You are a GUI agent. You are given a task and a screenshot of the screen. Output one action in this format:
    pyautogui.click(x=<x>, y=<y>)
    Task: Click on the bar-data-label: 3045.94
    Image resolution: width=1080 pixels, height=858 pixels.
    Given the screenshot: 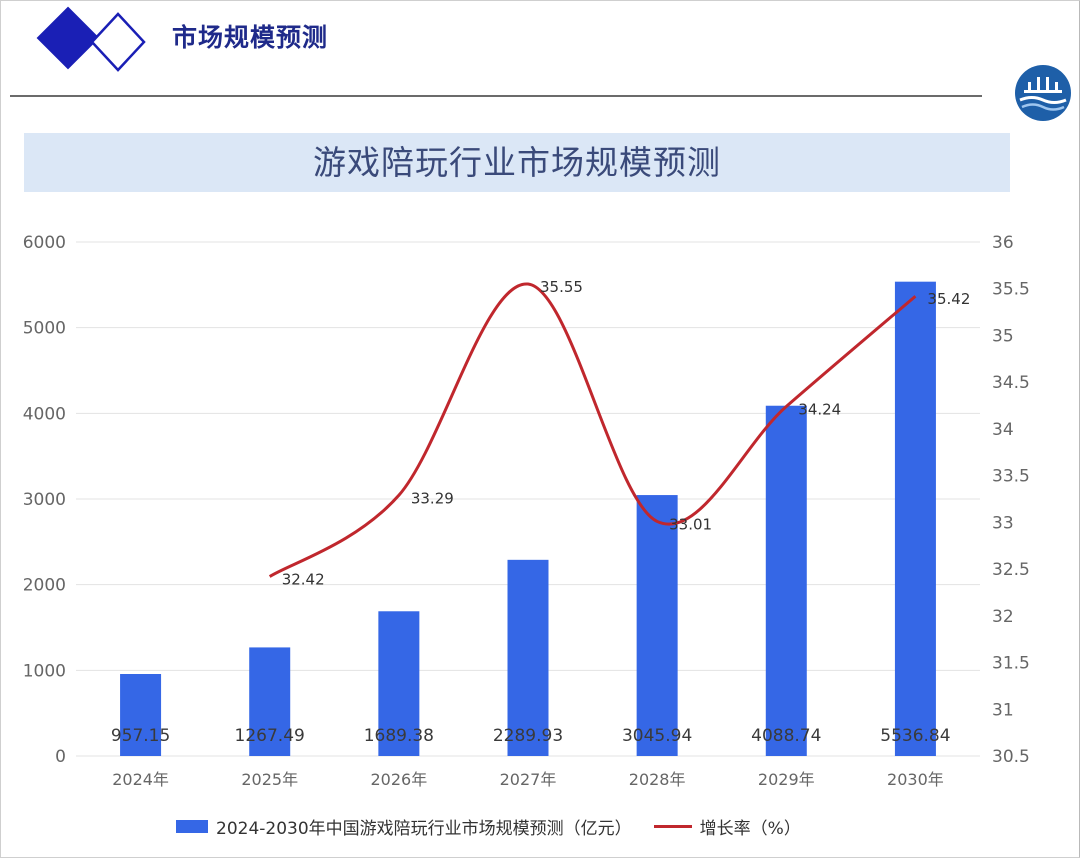 What is the action you would take?
    pyautogui.click(x=657, y=736)
    